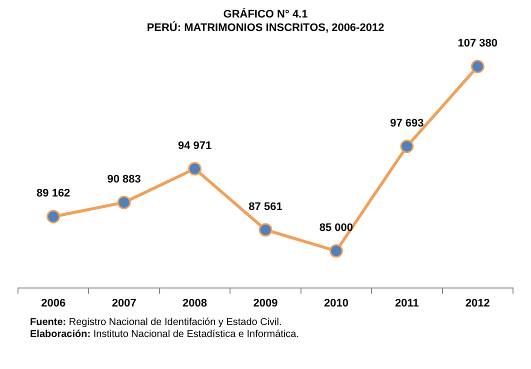 The height and width of the screenshot is (369, 531). Describe the element at coordinates (165, 334) in the screenshot. I see `text: Elaboración: Instituto Nacional de Estadística e Informática.` at that location.